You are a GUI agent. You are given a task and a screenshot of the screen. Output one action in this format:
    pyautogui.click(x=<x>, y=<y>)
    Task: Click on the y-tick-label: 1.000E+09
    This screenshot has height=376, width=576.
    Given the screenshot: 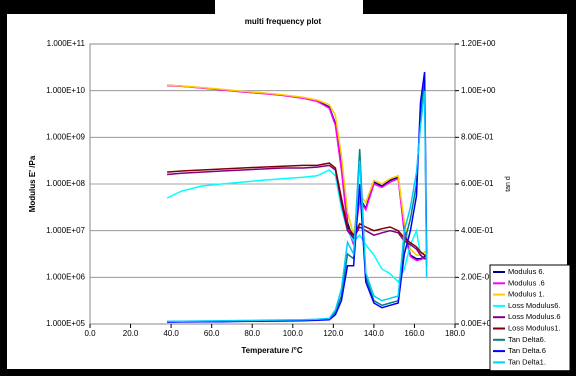 What is the action you would take?
    pyautogui.click(x=65, y=136)
    